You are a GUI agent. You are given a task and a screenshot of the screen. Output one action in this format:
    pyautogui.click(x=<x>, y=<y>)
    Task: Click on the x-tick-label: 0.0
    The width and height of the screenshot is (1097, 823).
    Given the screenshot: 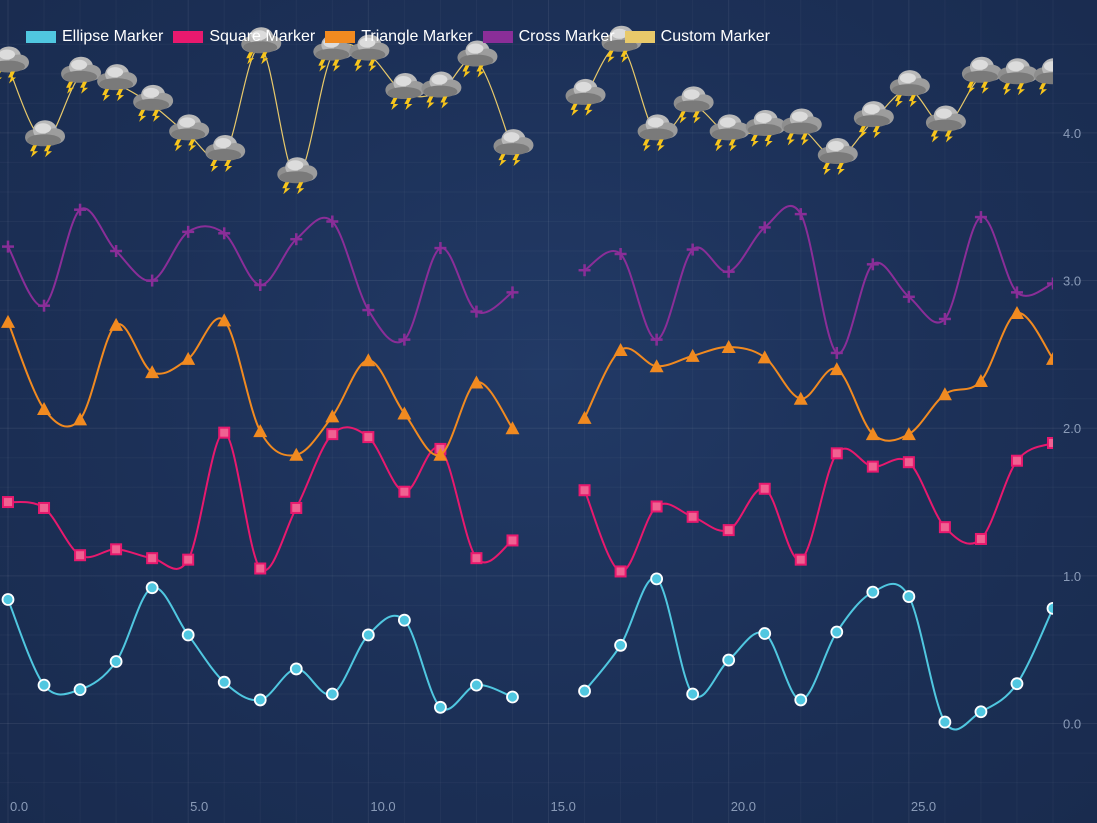 What is the action you would take?
    pyautogui.click(x=19, y=806)
    